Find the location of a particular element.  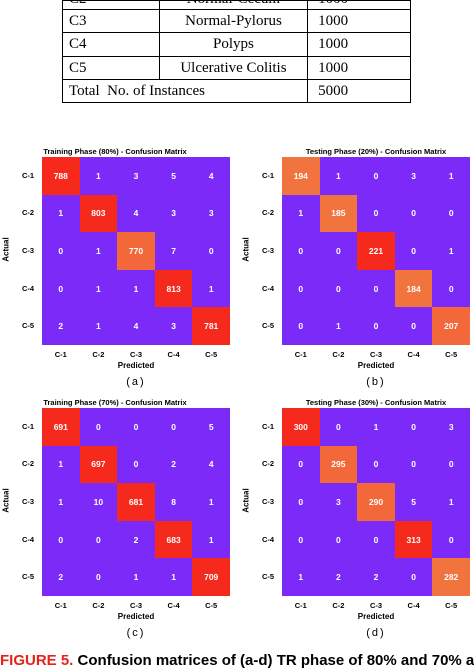

table-row: C2Normal-Cecum1000 is located at coordinates (236, 5).